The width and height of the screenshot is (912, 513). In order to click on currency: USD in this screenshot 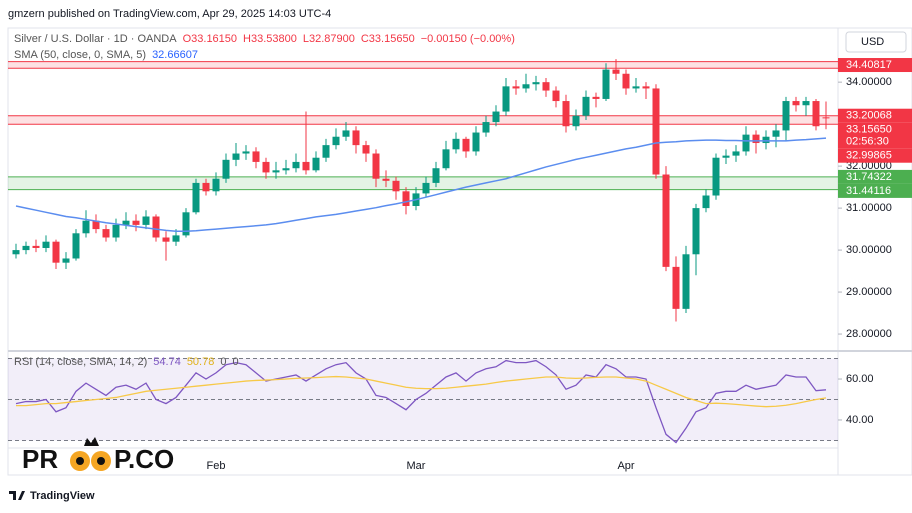, I will do `click(872, 42)`.